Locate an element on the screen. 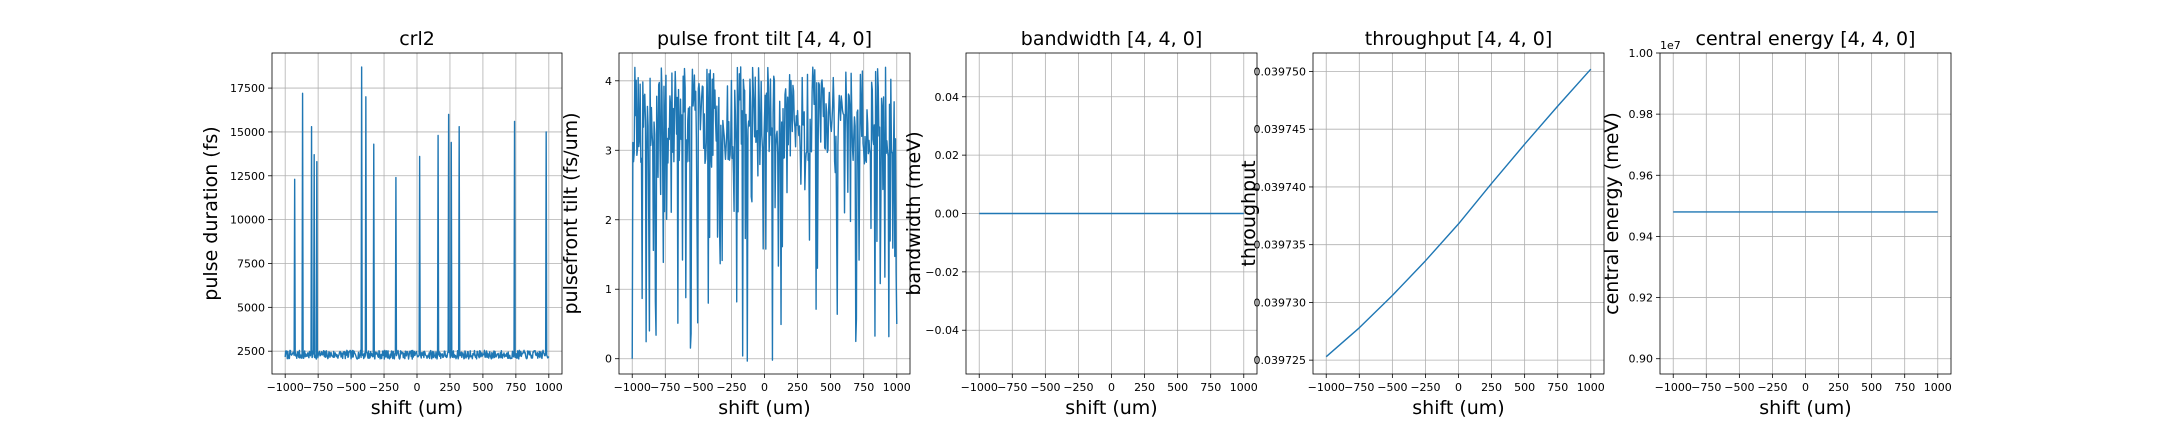 The width and height of the screenshot is (2160, 432). y-tick-label: 0.039730 is located at coordinates (1280, 302).